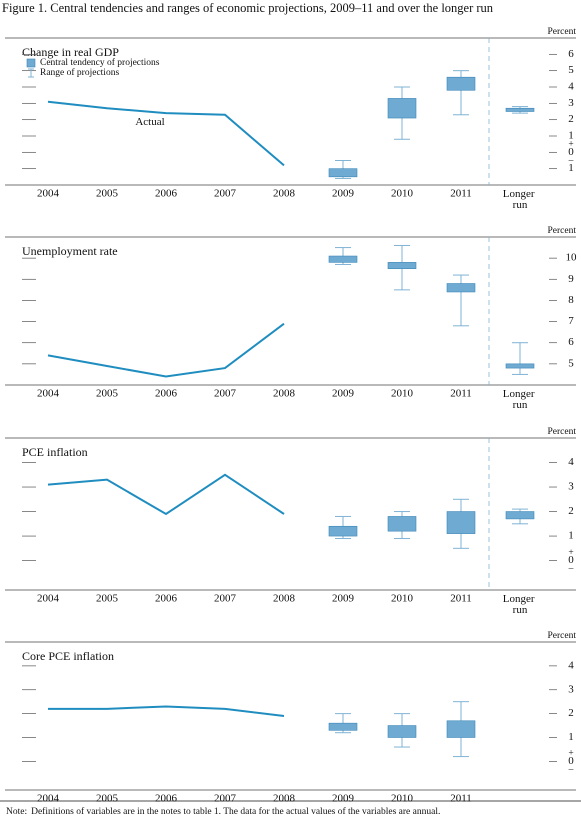 This screenshot has width=581, height=818. I want to click on panel-title: PCE inflation, so click(55, 452).